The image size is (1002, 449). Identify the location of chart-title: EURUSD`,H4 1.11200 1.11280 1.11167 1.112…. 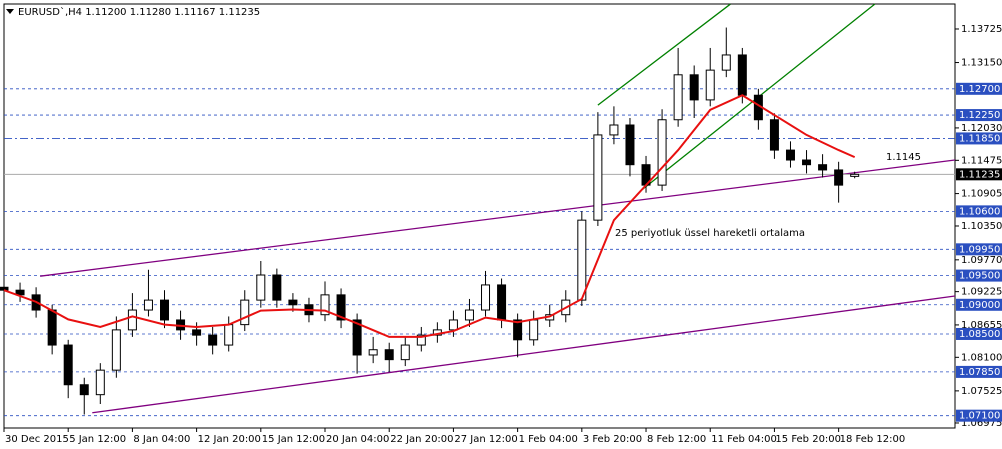
(139, 12).